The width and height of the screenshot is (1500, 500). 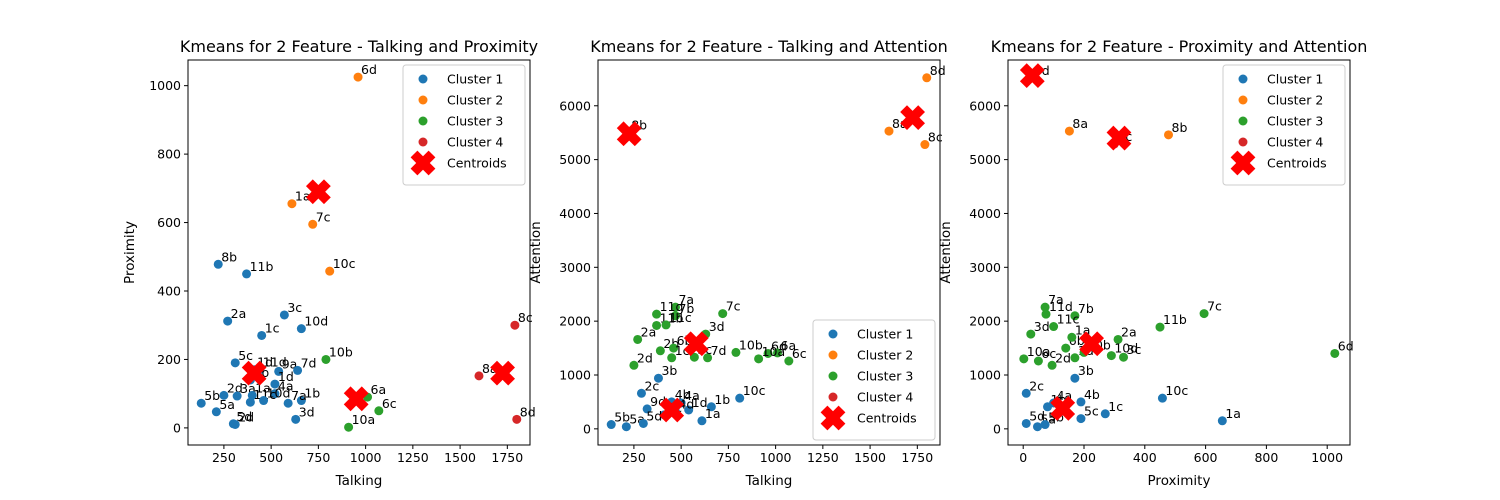 I want to click on point-label: 1d, so click(x=700, y=402).